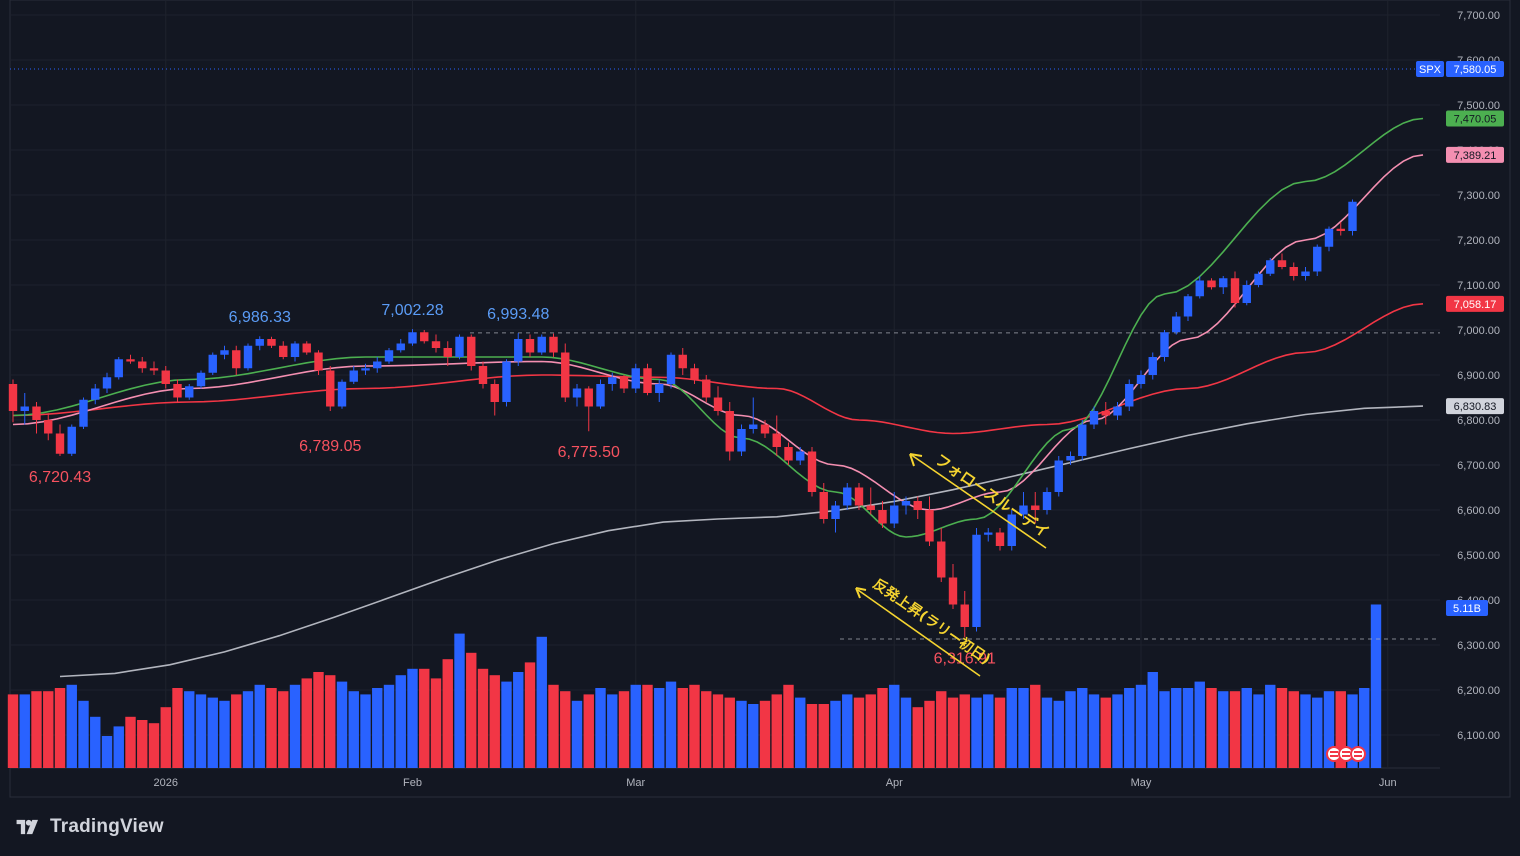  Describe the element at coordinates (1475, 407) in the screenshot. I see `ma200-badge: 6,830.83` at that location.